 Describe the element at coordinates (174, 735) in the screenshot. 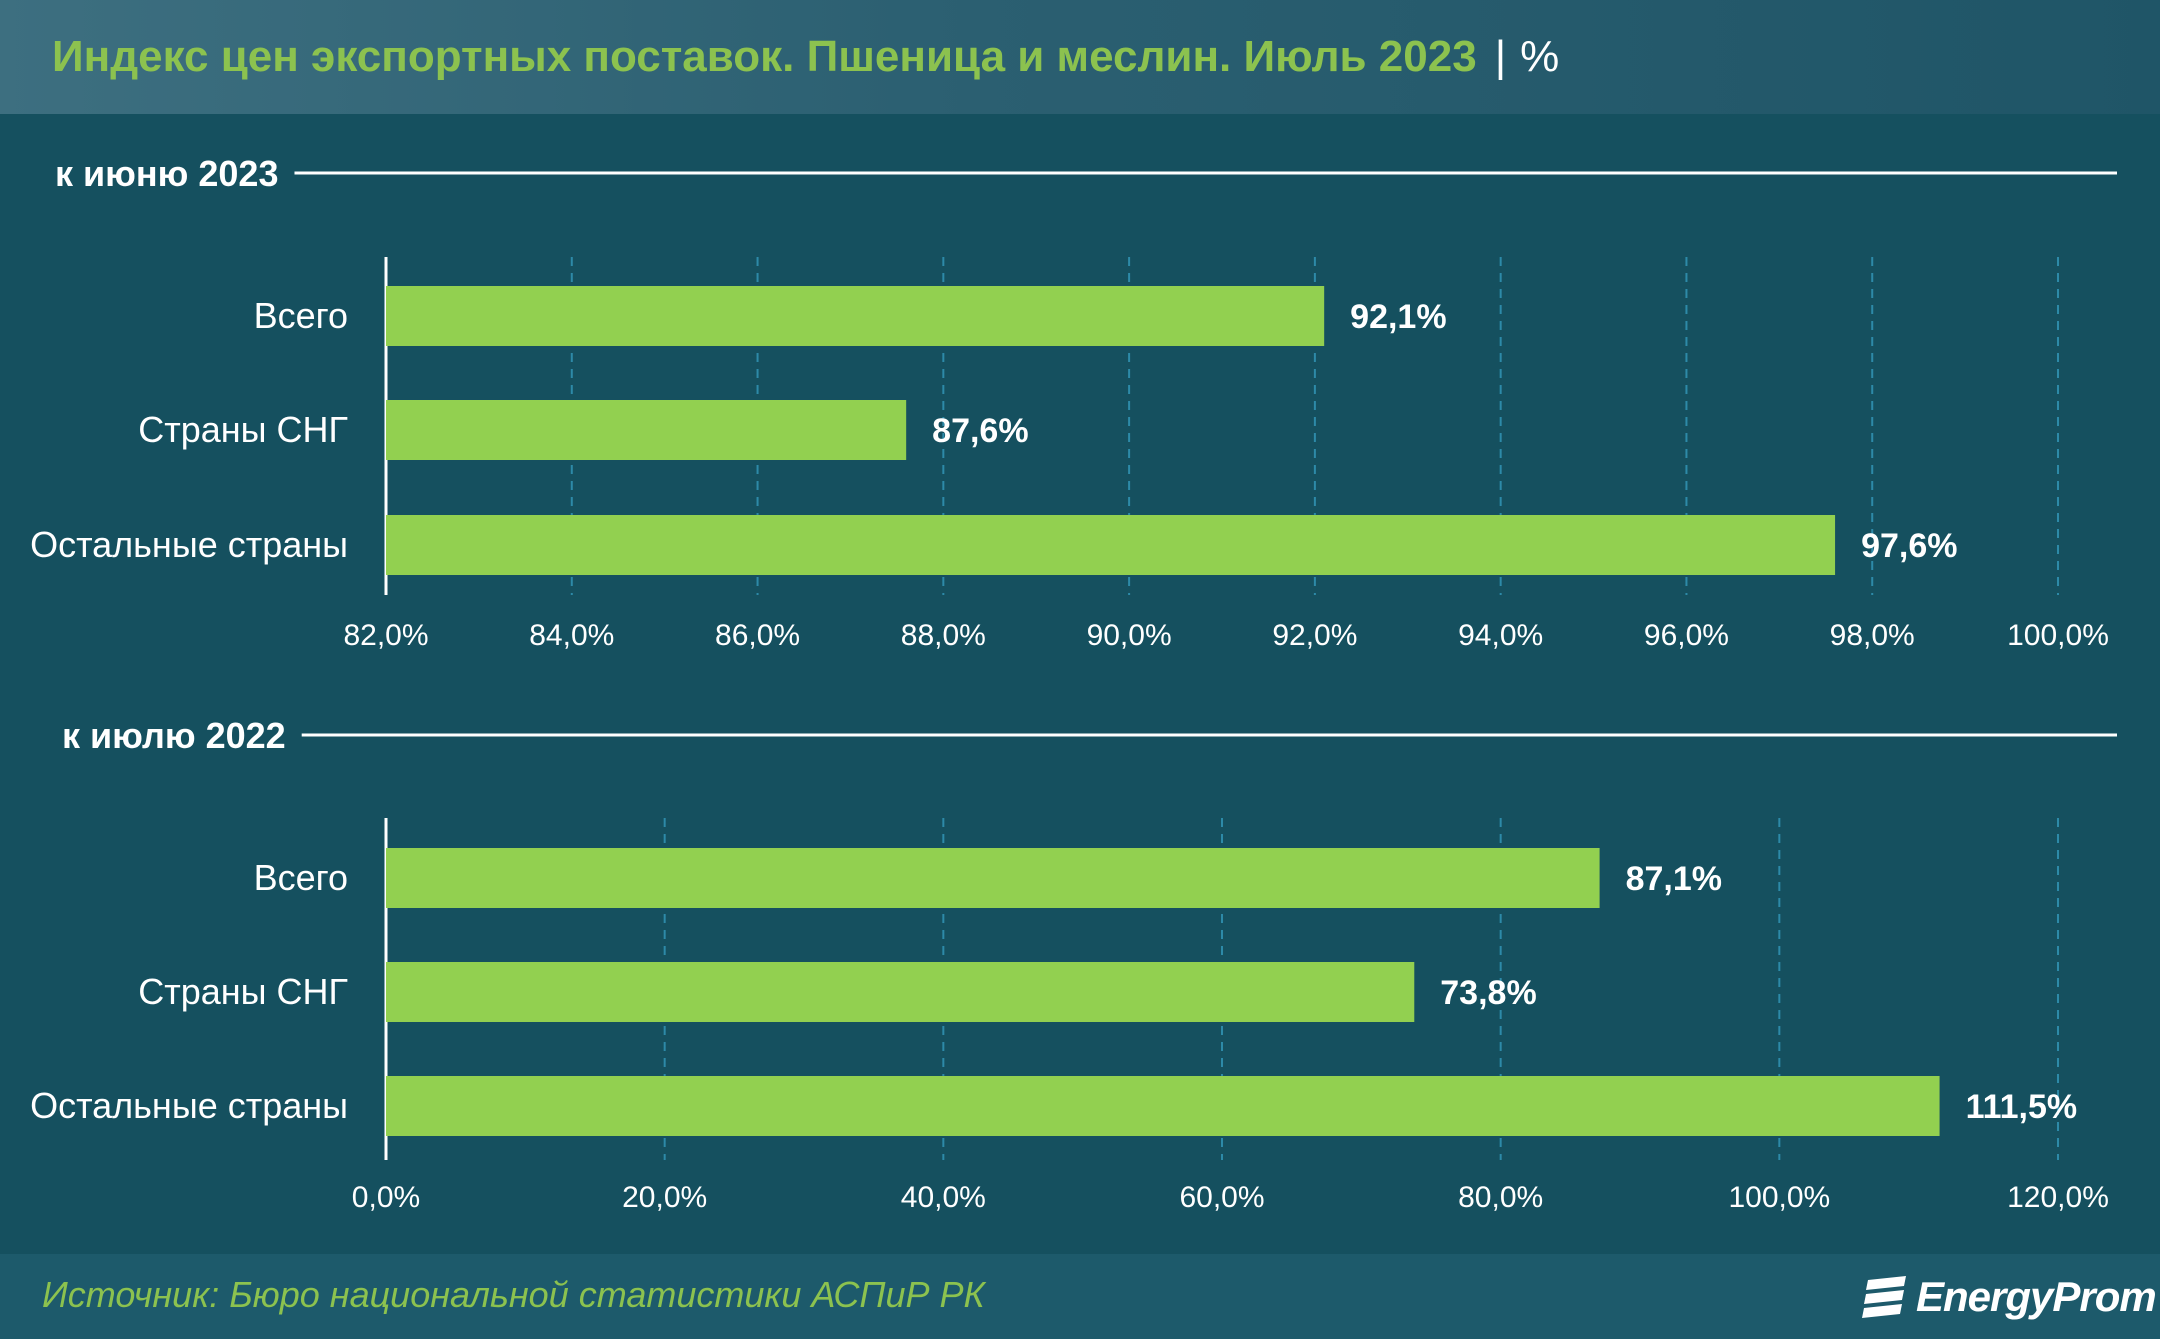

I see `section-1-heading: к июлю 2022` at that location.